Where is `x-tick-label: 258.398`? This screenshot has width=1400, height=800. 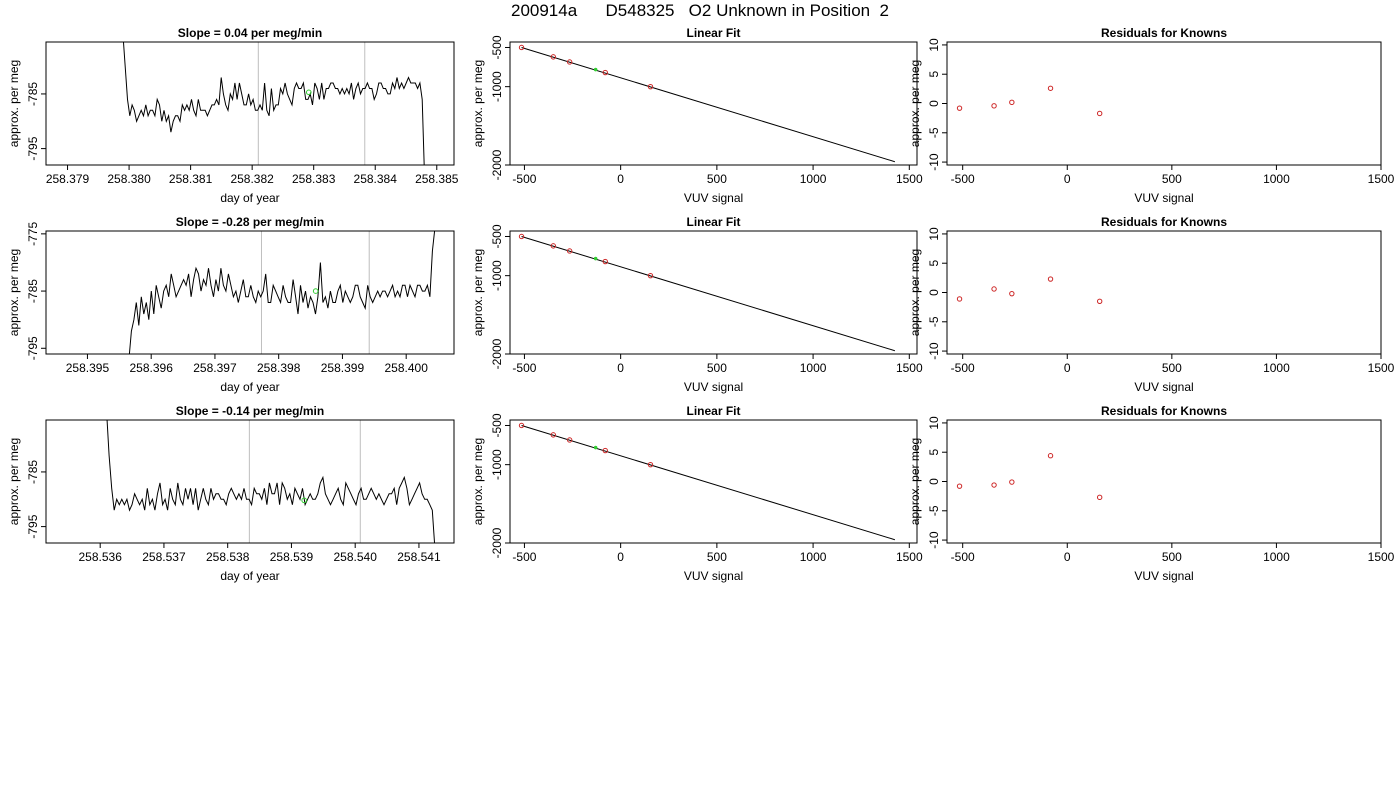 x-tick-label: 258.398 is located at coordinates (279, 368).